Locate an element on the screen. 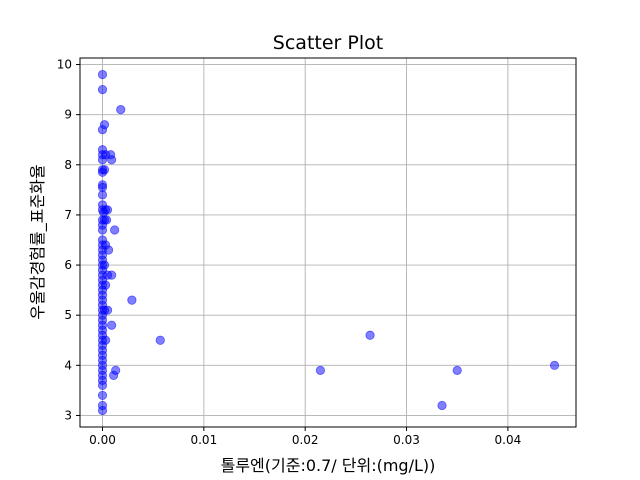 This screenshot has height=480, width=640. y-tick-label: 10 is located at coordinates (64, 65).